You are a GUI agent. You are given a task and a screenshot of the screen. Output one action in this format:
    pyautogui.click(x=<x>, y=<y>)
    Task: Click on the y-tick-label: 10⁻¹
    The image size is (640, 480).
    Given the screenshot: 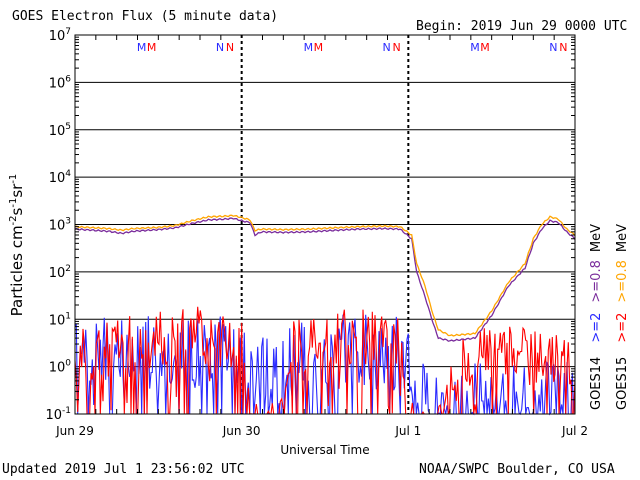 What is the action you would take?
    pyautogui.click(x=58, y=414)
    